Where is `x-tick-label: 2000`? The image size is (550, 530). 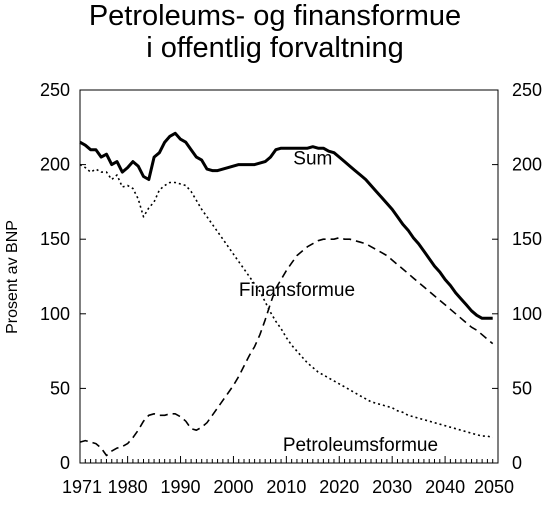
x-tick-label: 2000 is located at coordinates (233, 487).